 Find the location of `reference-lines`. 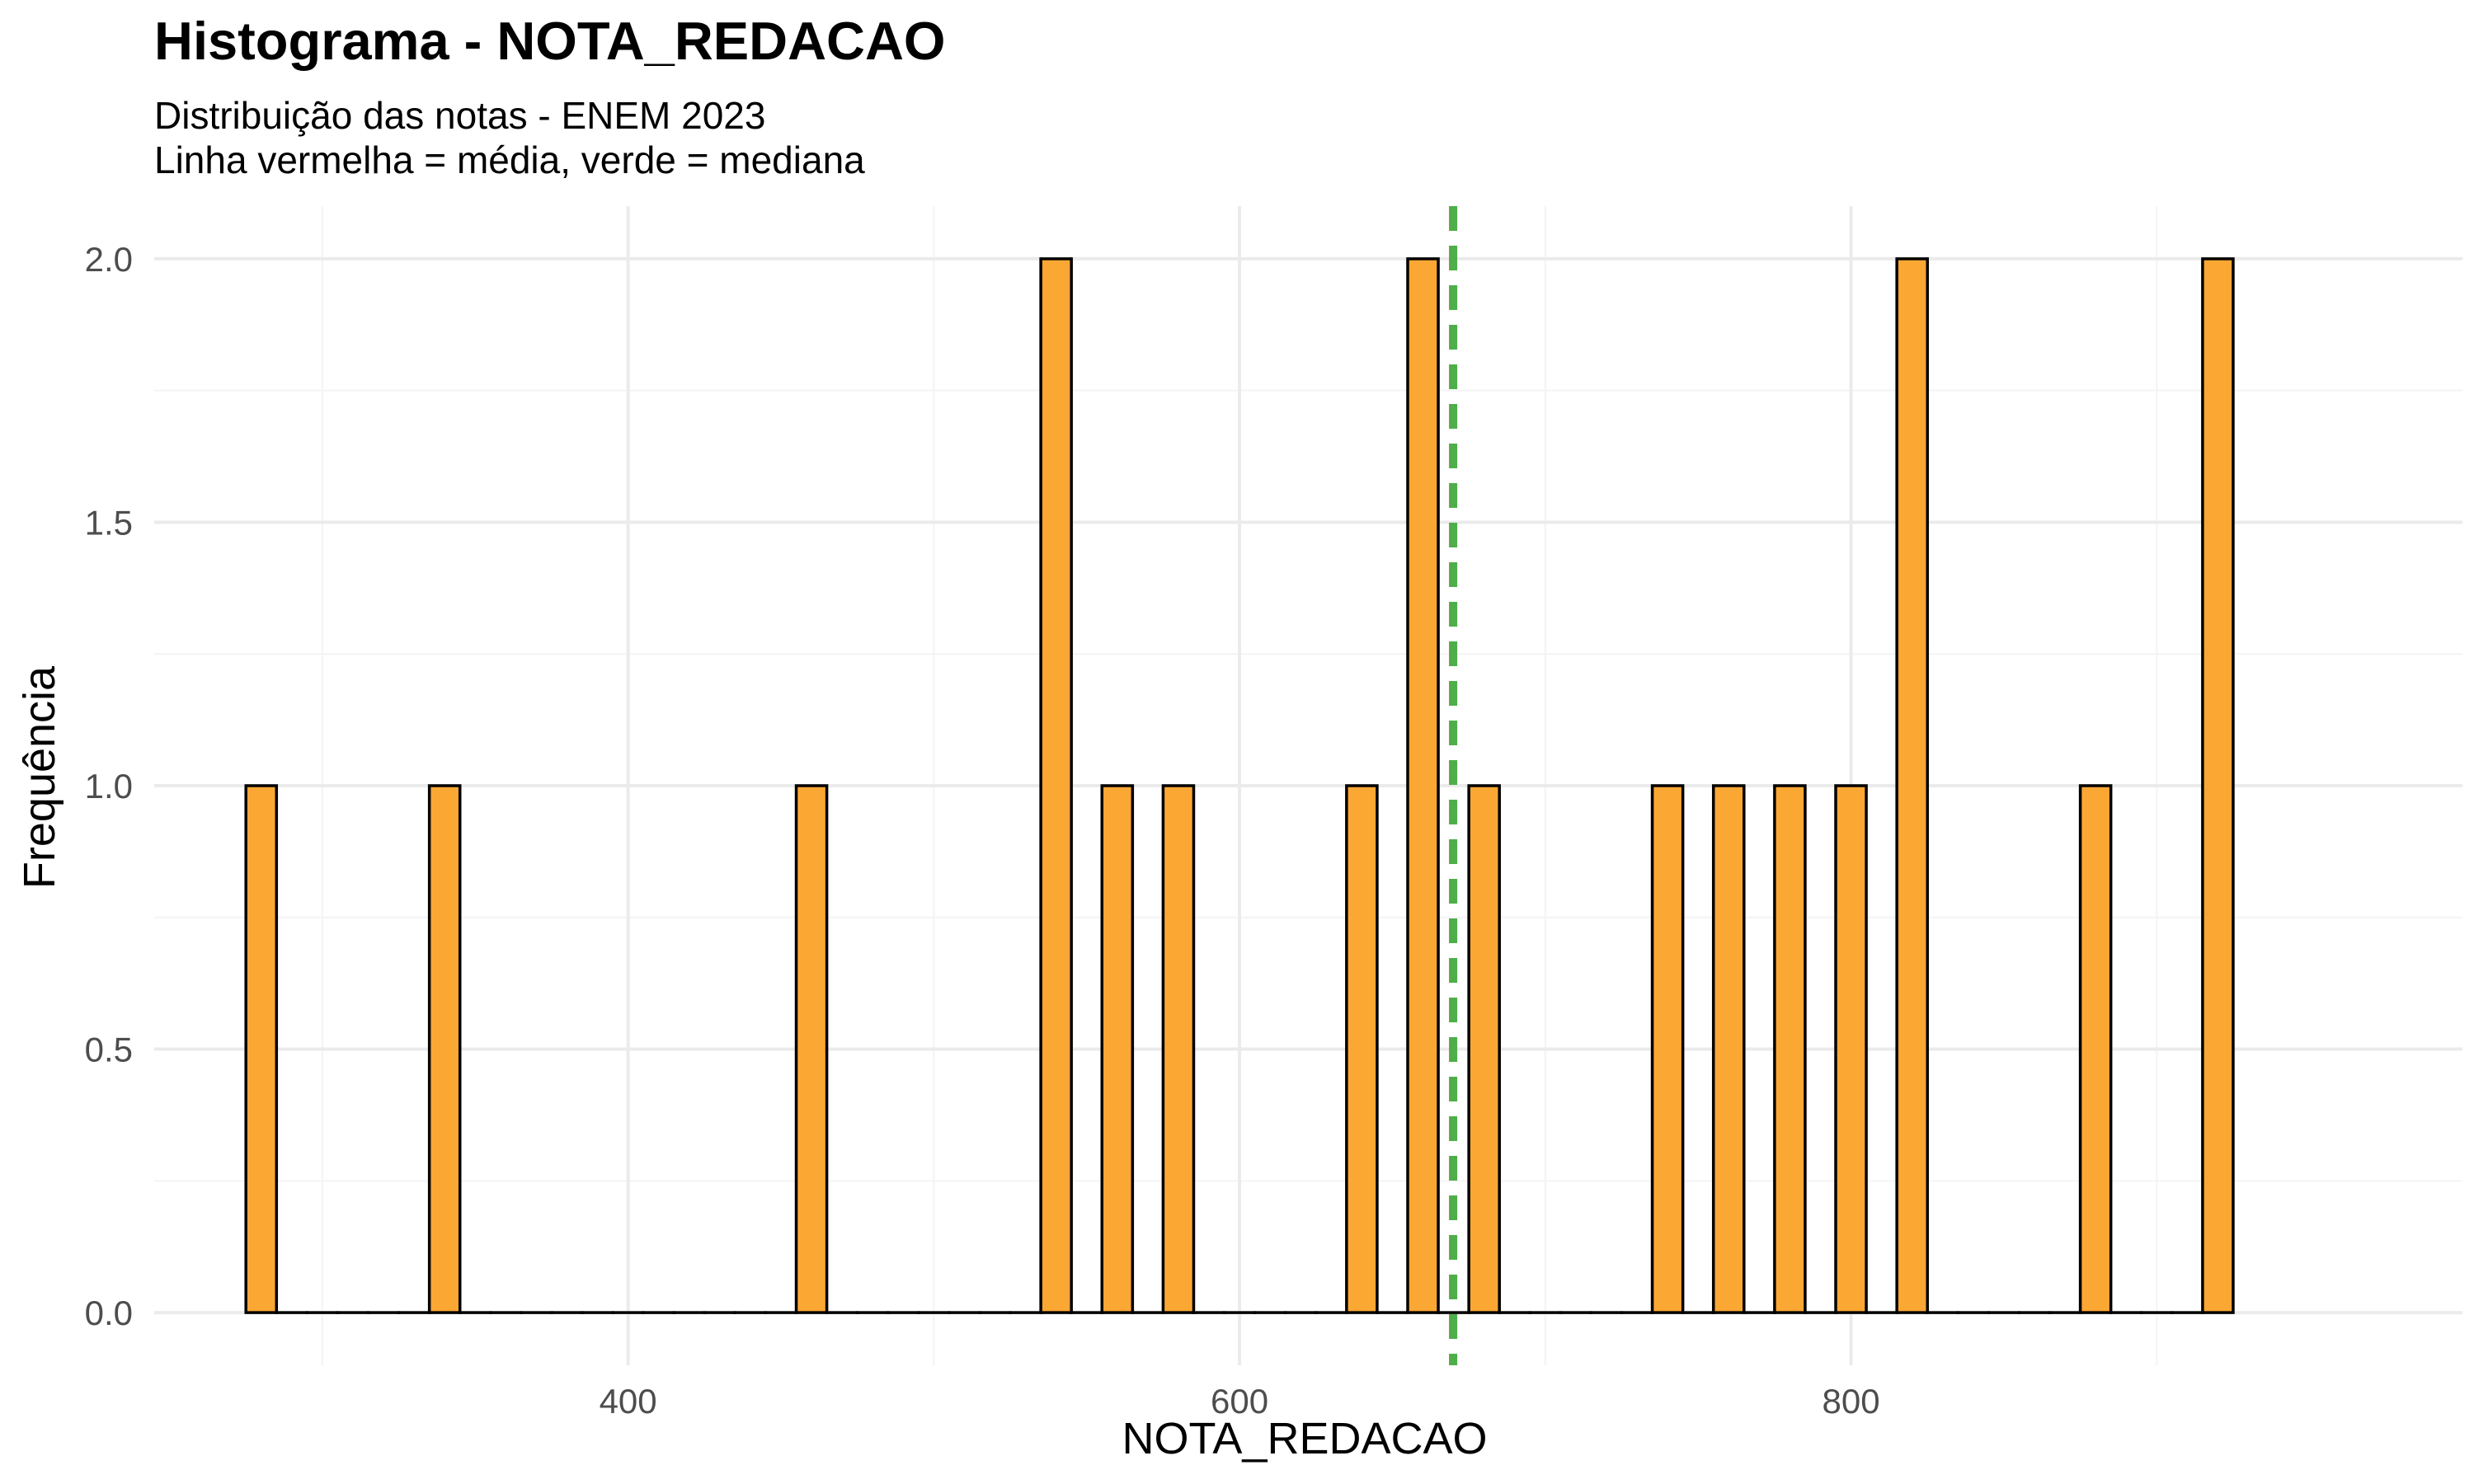

reference-lines is located at coordinates (1453, 785).